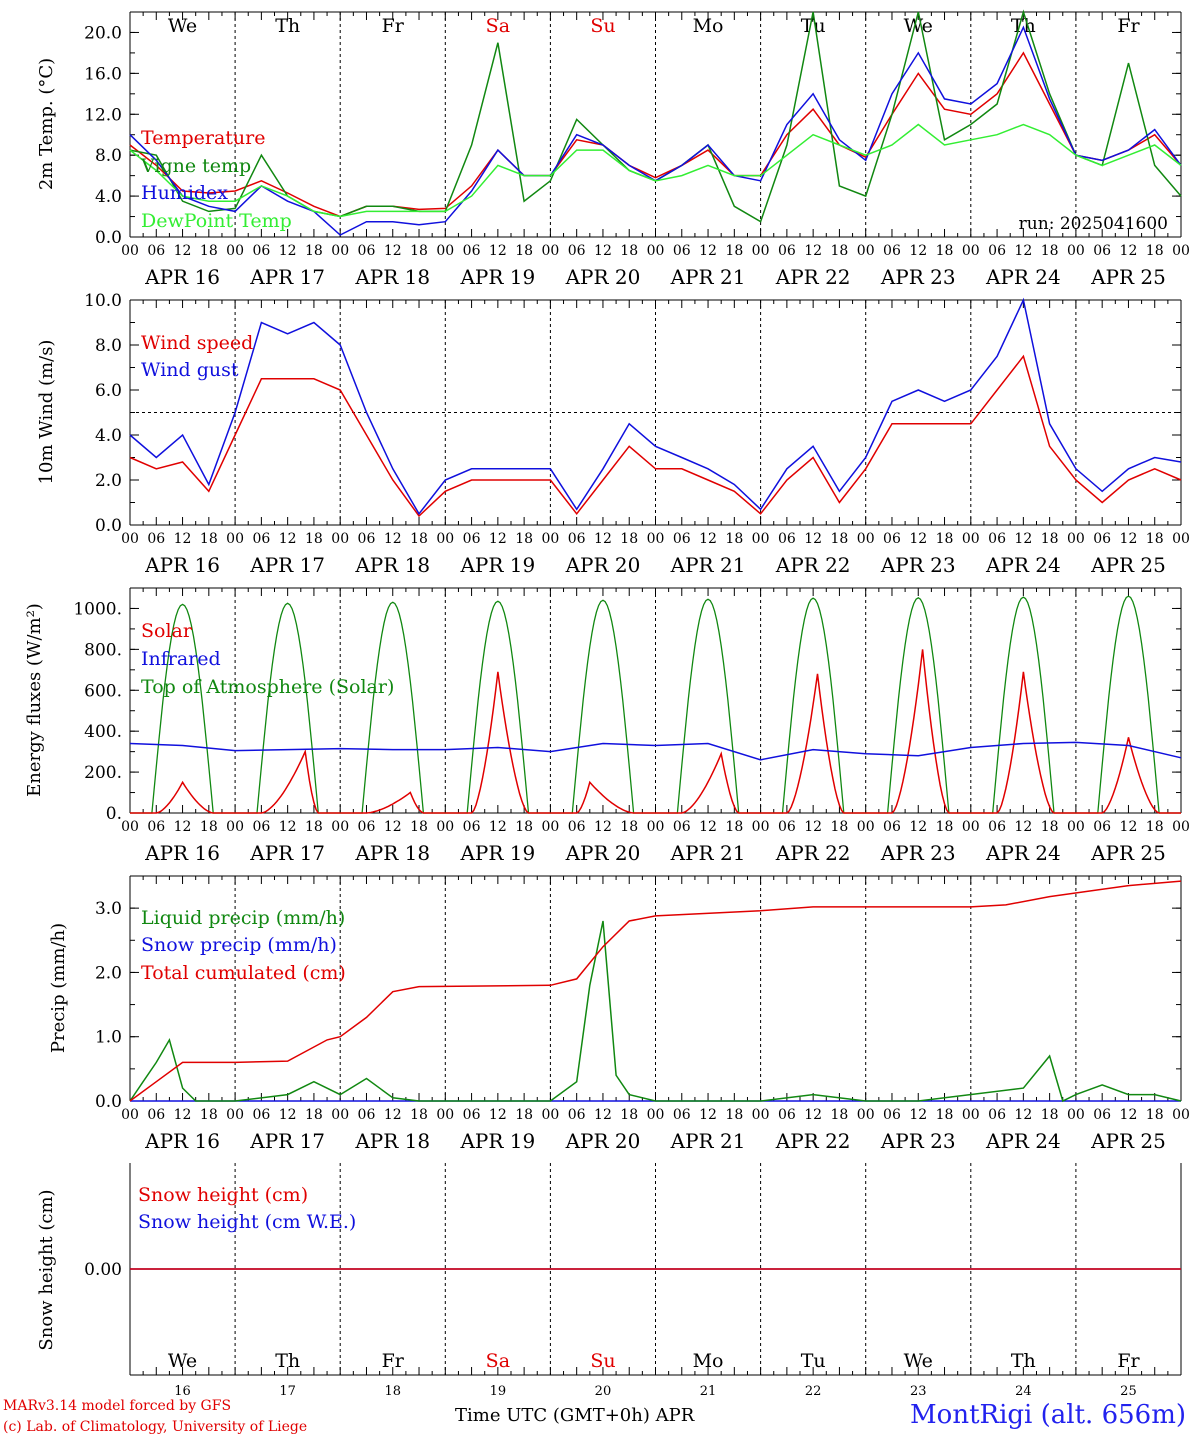 This screenshot has width=1194, height=1440. I want to click on legend-entry: Top of Atmosphere (Solar), so click(267, 687).